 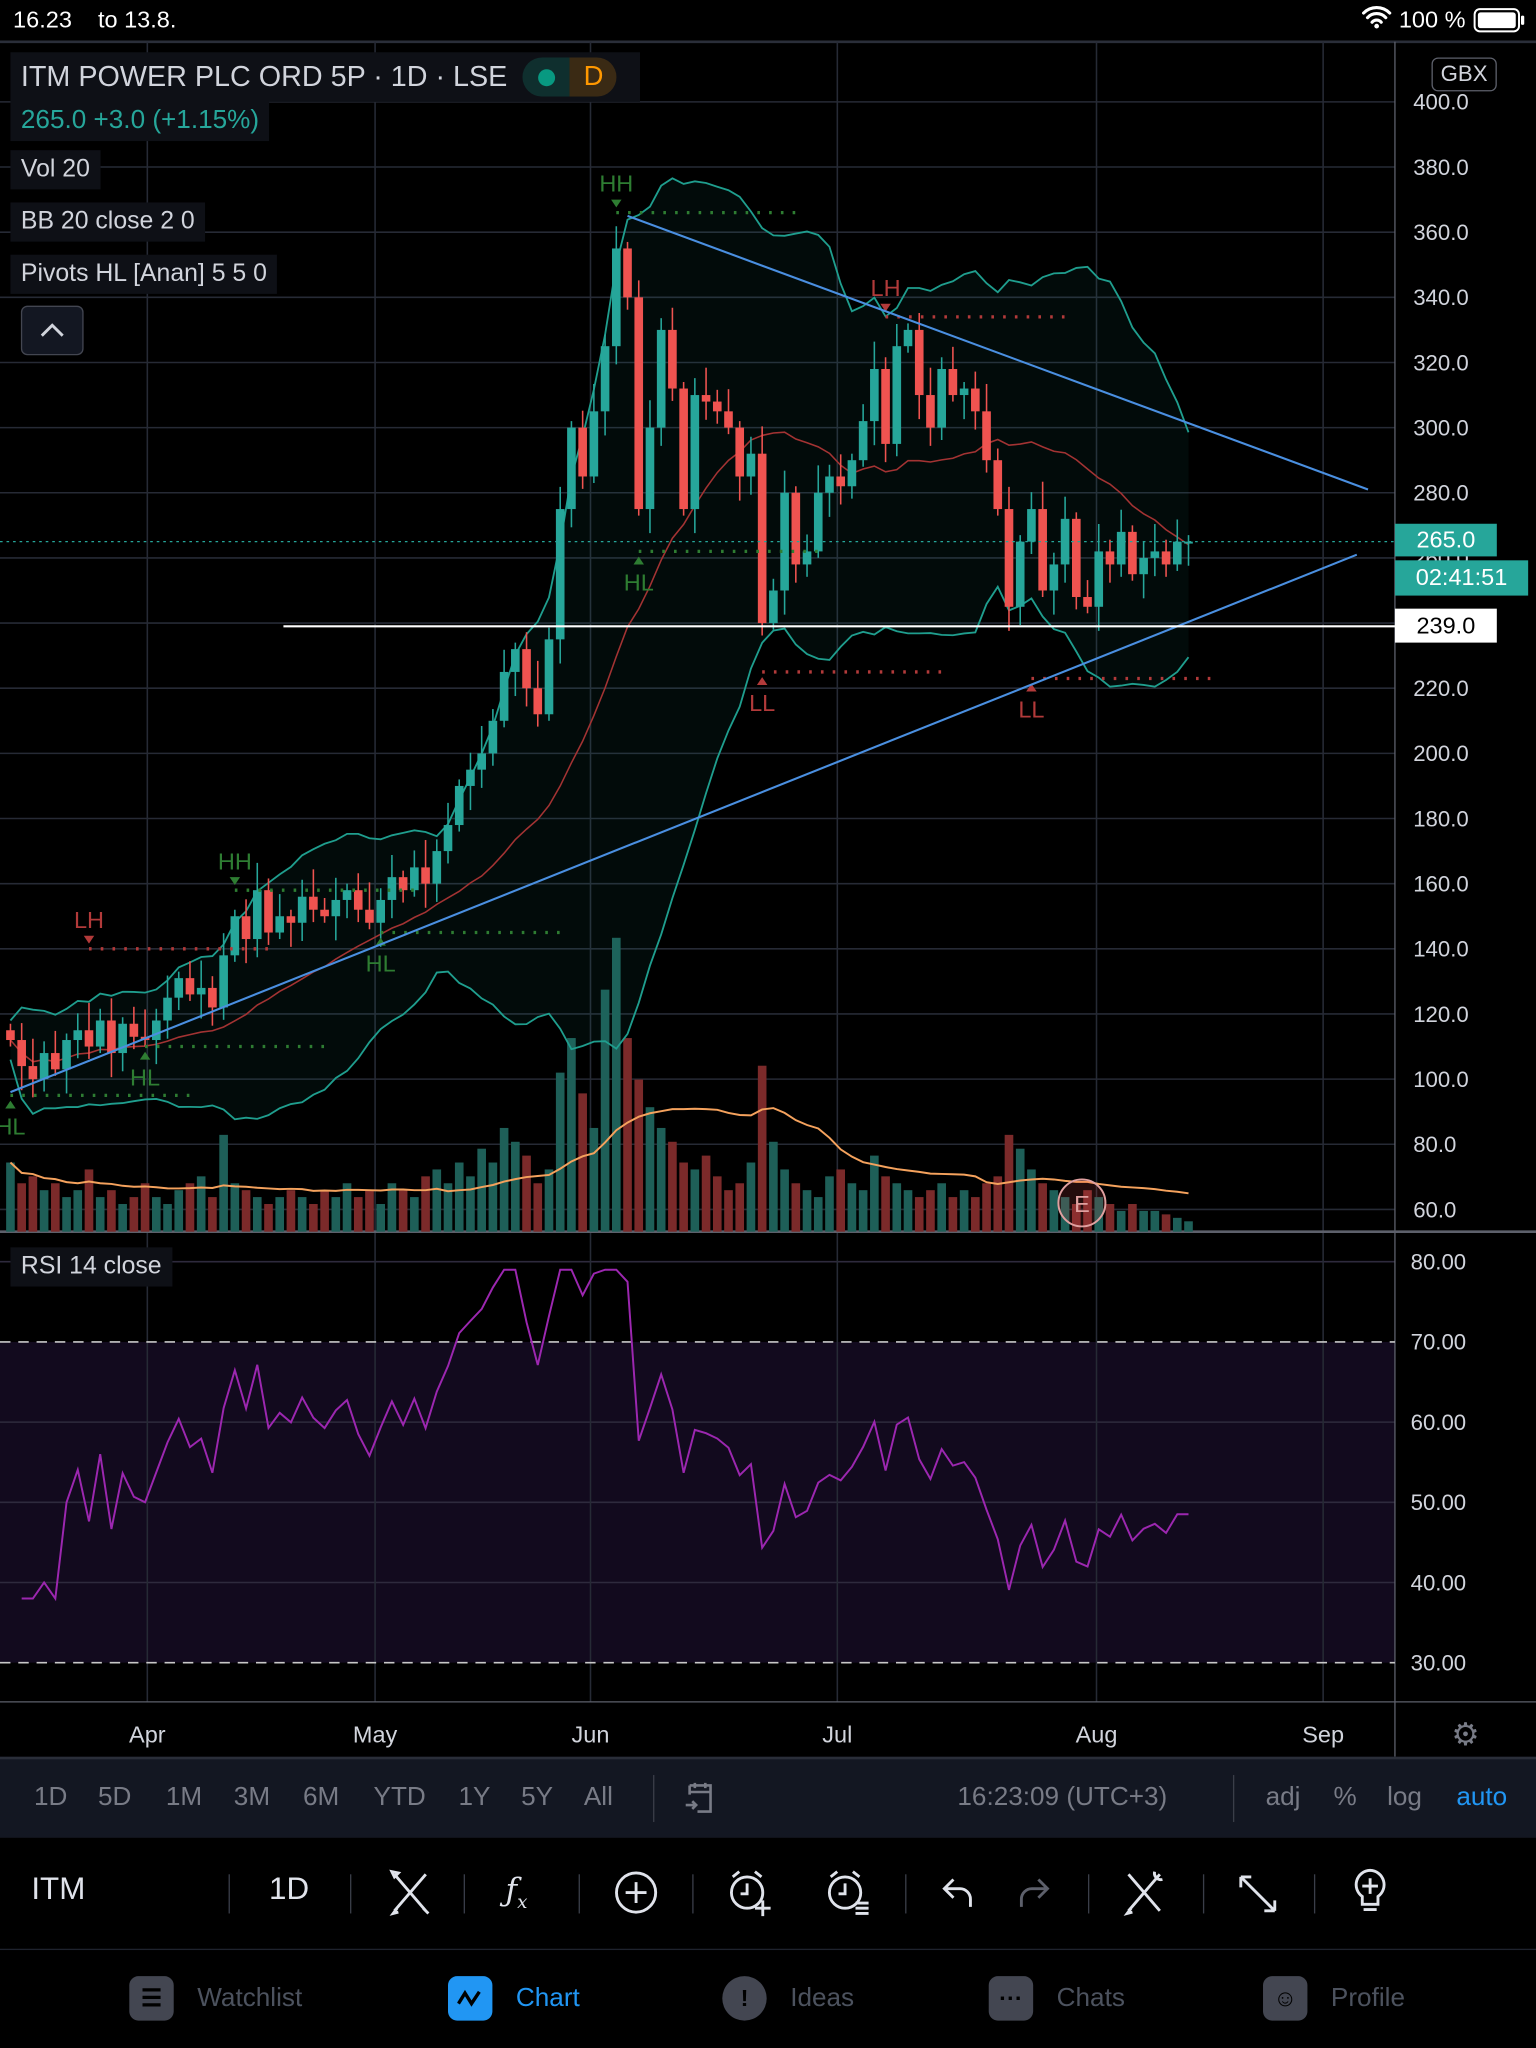 I want to click on settings-tools-icon, so click(x=1144, y=1896).